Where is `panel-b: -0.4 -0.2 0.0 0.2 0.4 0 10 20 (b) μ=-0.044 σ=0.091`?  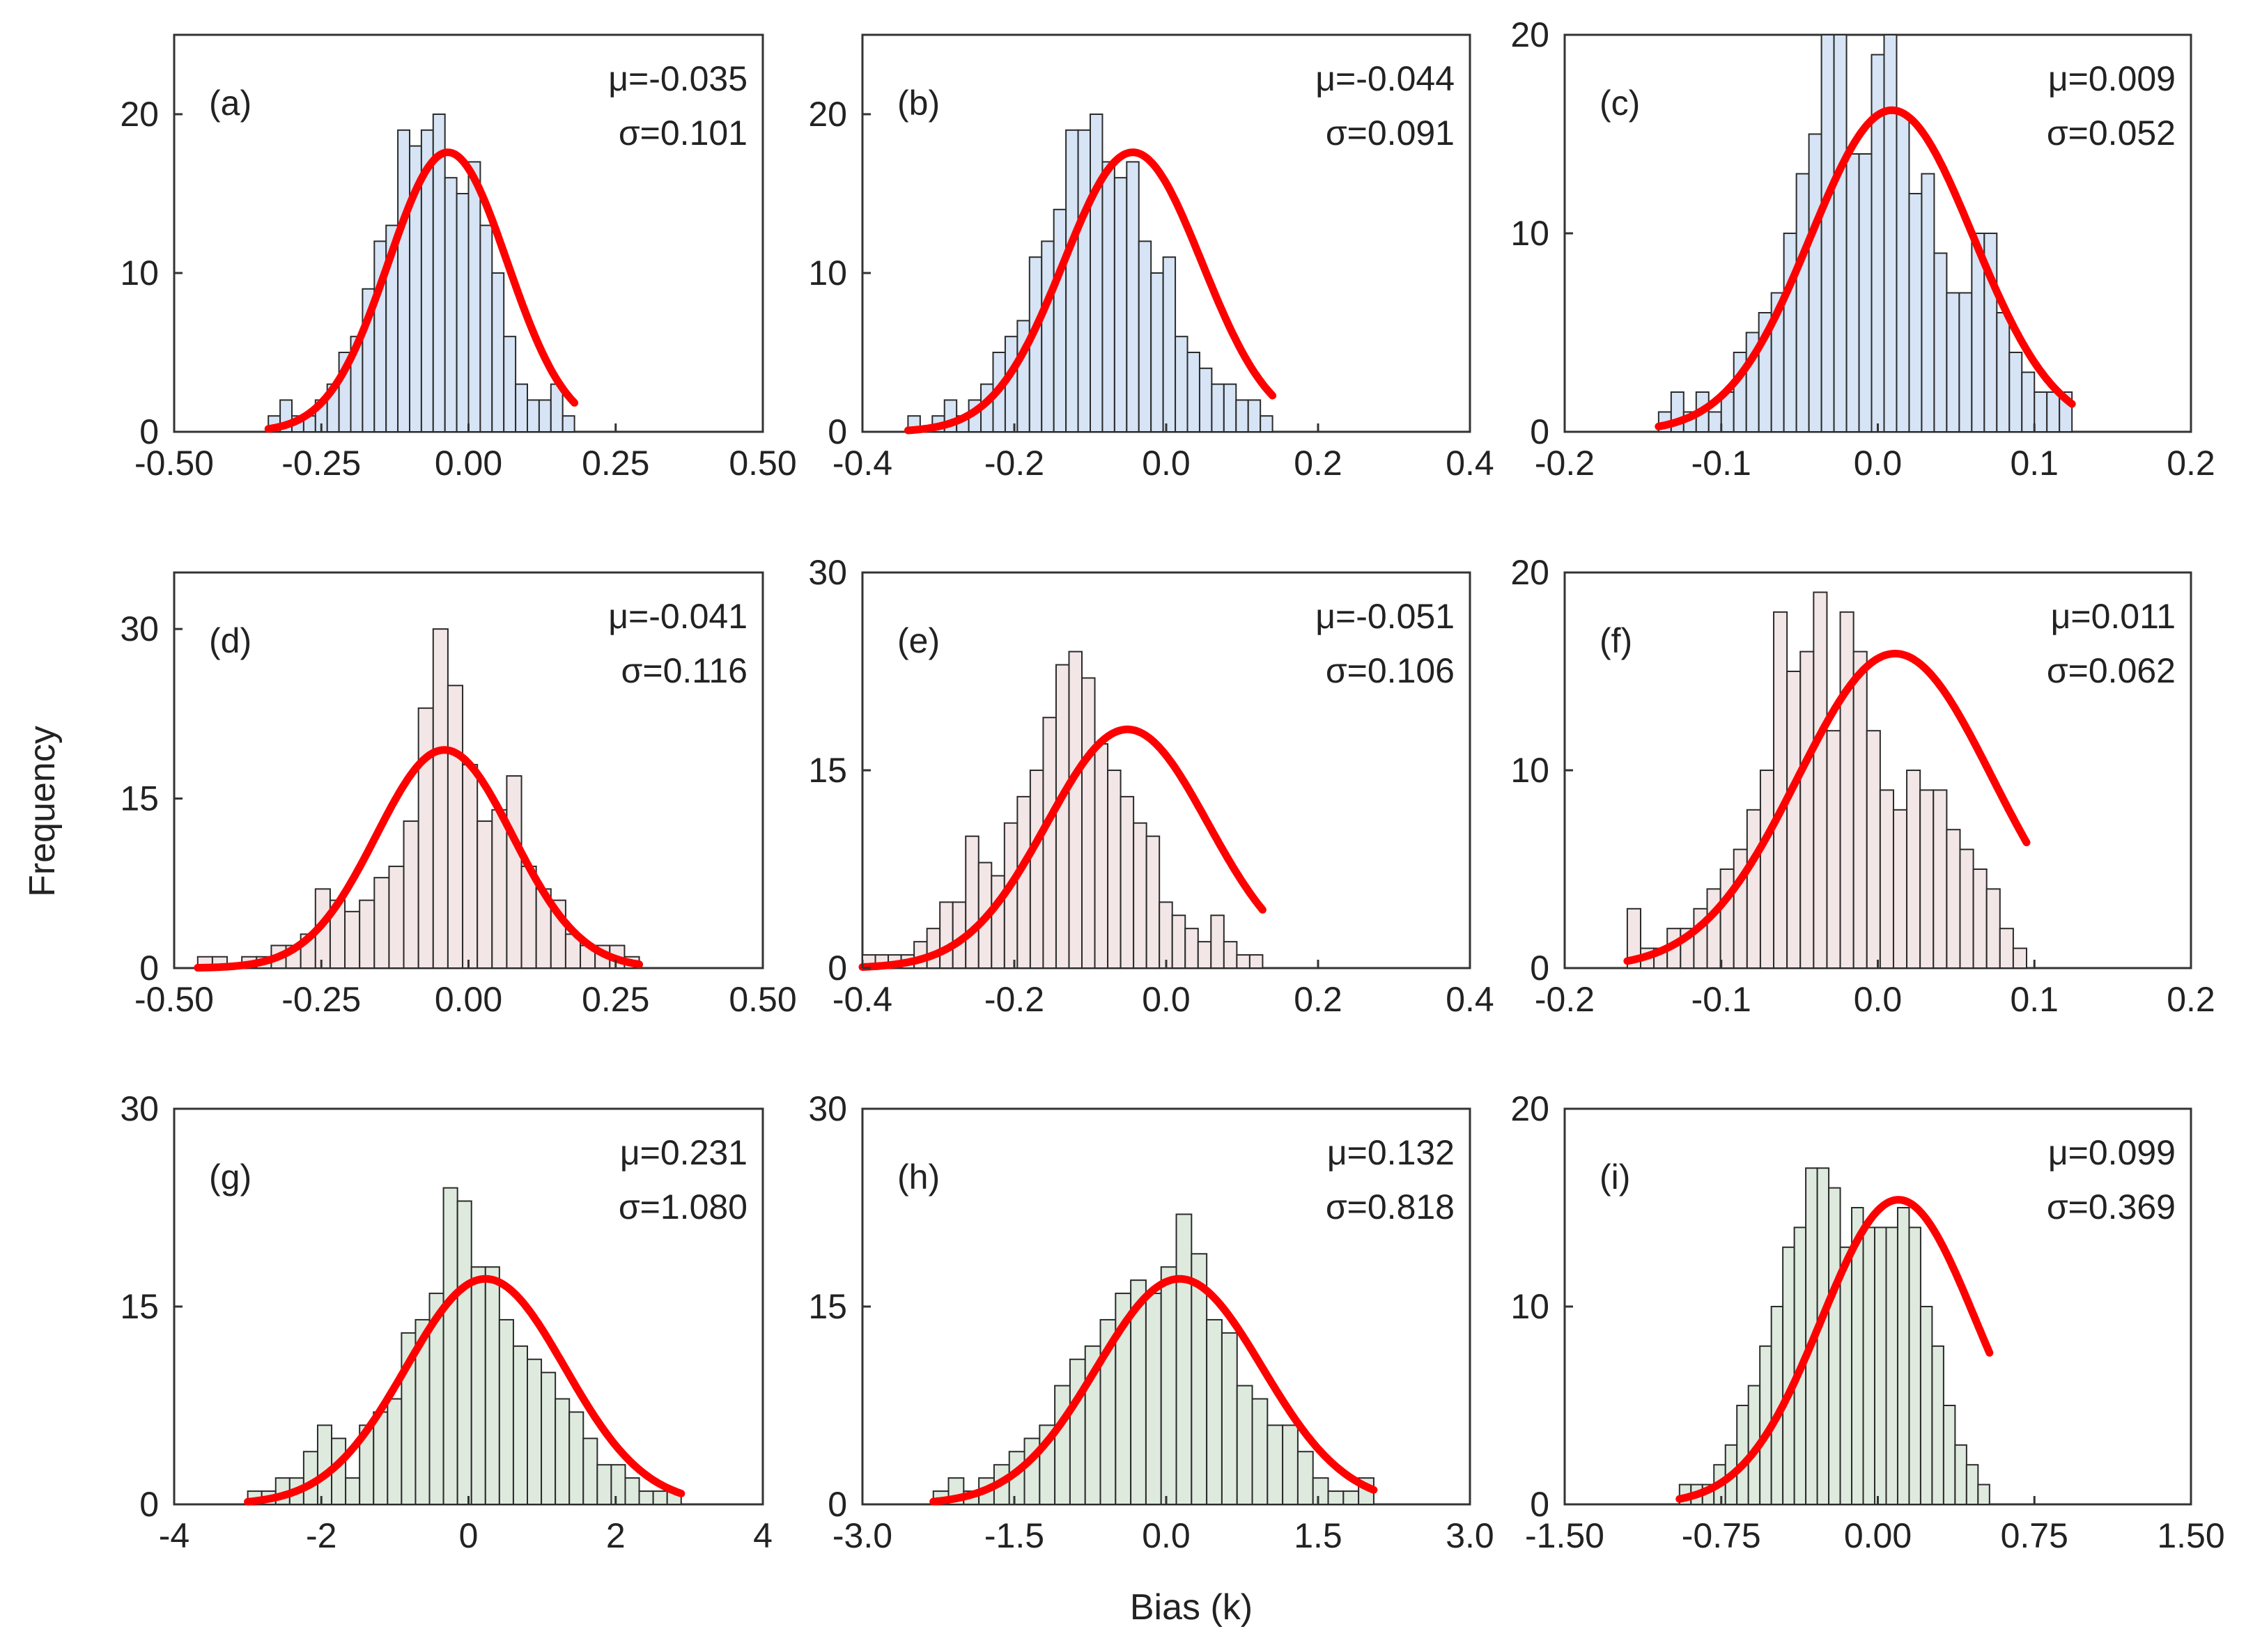
panel-b: -0.4 -0.2 0.0 0.2 0.4 0 10 20 (b) μ=-0.044 σ=0.091 is located at coordinates (1151, 258).